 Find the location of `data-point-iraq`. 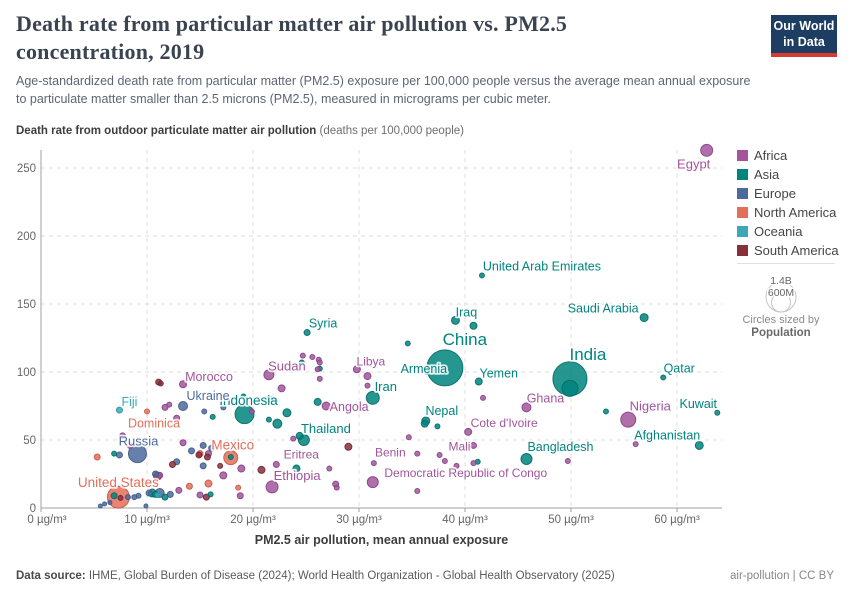

data-point-iraq is located at coordinates (455, 320).